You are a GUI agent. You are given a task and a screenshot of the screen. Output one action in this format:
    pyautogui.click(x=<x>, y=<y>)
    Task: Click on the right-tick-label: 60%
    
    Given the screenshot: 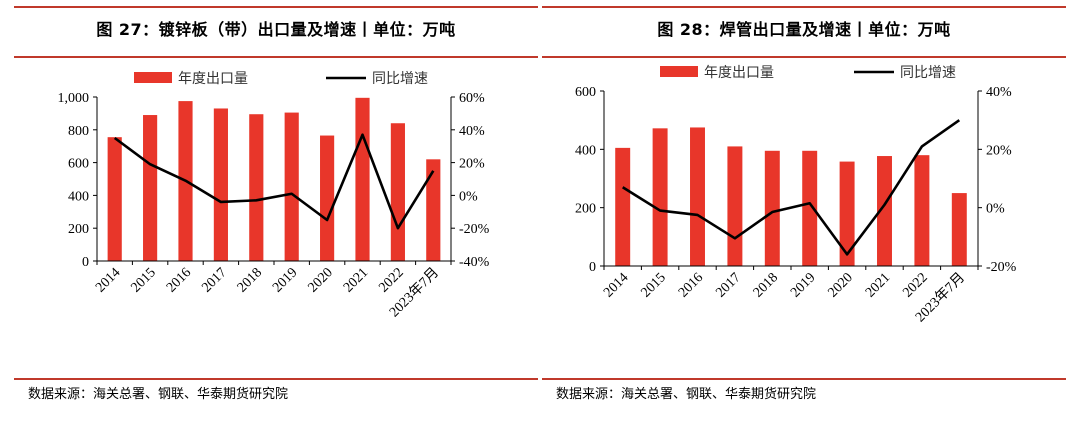 What is the action you would take?
    pyautogui.click(x=472, y=98)
    